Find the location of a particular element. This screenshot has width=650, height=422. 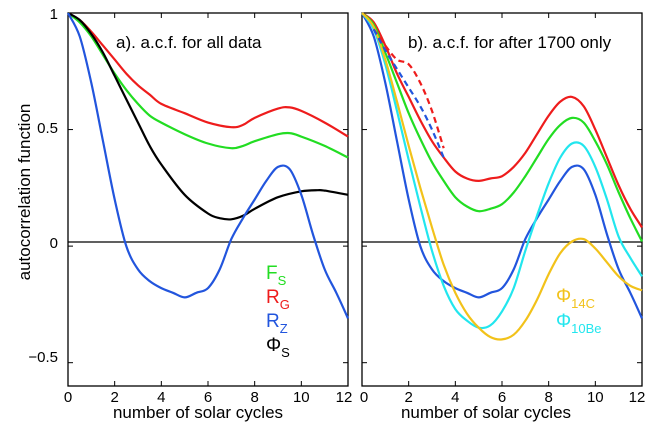

legend-rg-sub: G is located at coordinates (285, 304).